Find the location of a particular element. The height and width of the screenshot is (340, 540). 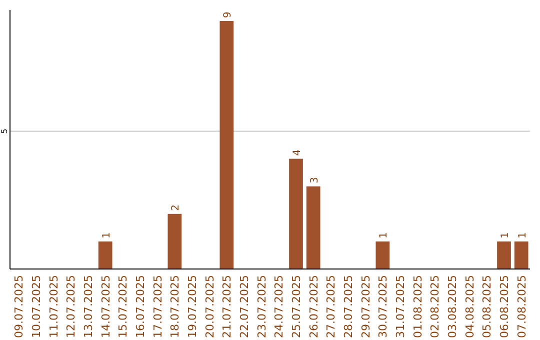

x-tick-label: 26.07.2025 is located at coordinates (313, 306).